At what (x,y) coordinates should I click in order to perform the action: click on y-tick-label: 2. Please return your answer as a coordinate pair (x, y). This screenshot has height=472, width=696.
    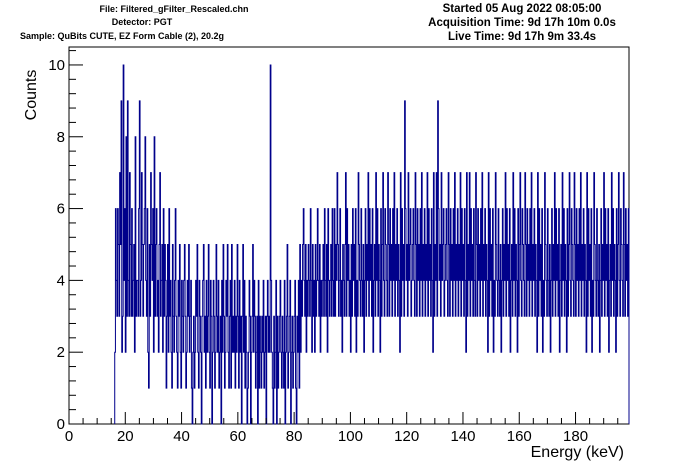
    Looking at the image, I should click on (61, 352).